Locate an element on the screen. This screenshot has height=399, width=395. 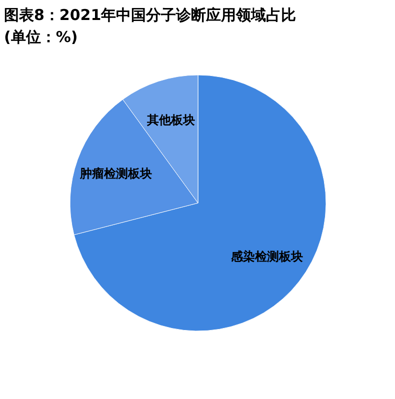
chart-title: 图表8：2021年中国分子诊断应用领域占比(单位：%) is located at coordinates (151, 26).